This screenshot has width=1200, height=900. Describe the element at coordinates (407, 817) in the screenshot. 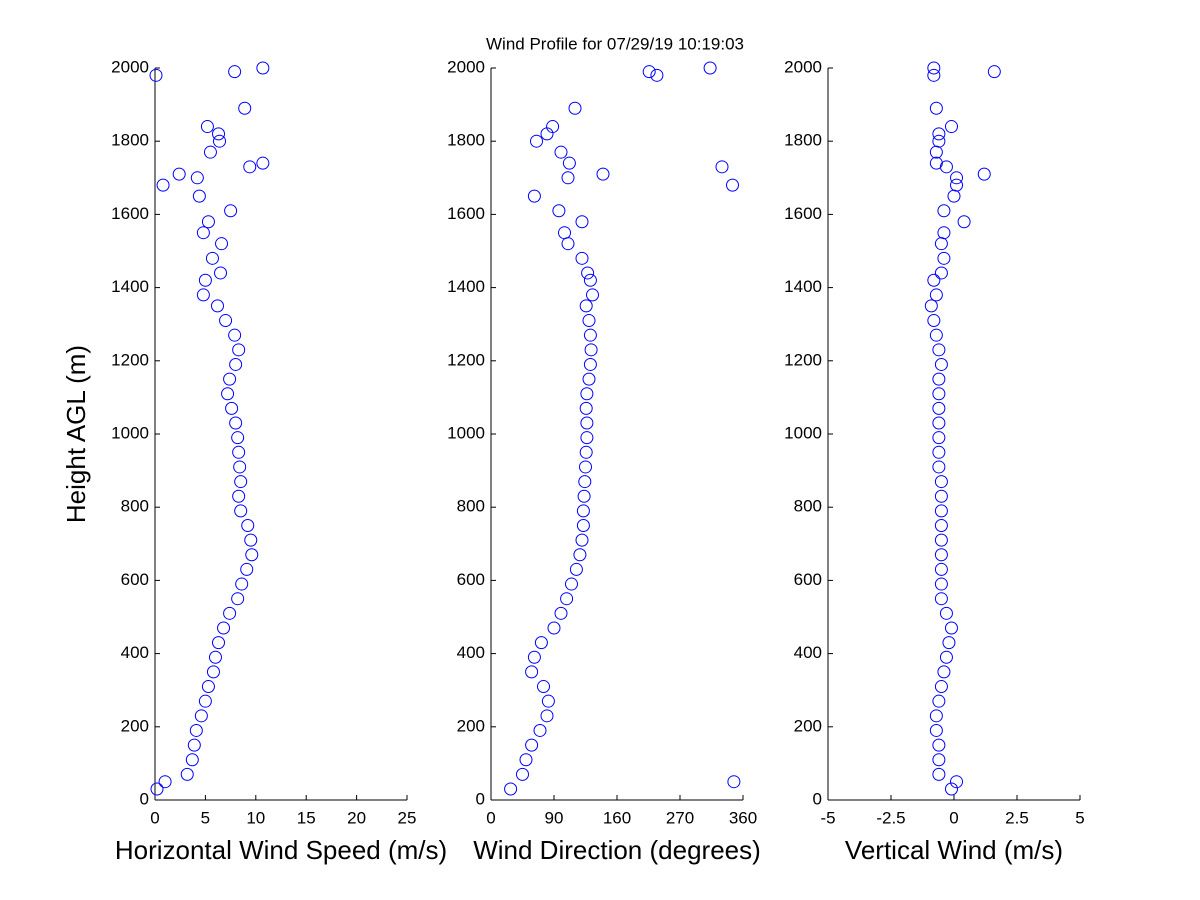

I see `x-tick-label: 25` at that location.